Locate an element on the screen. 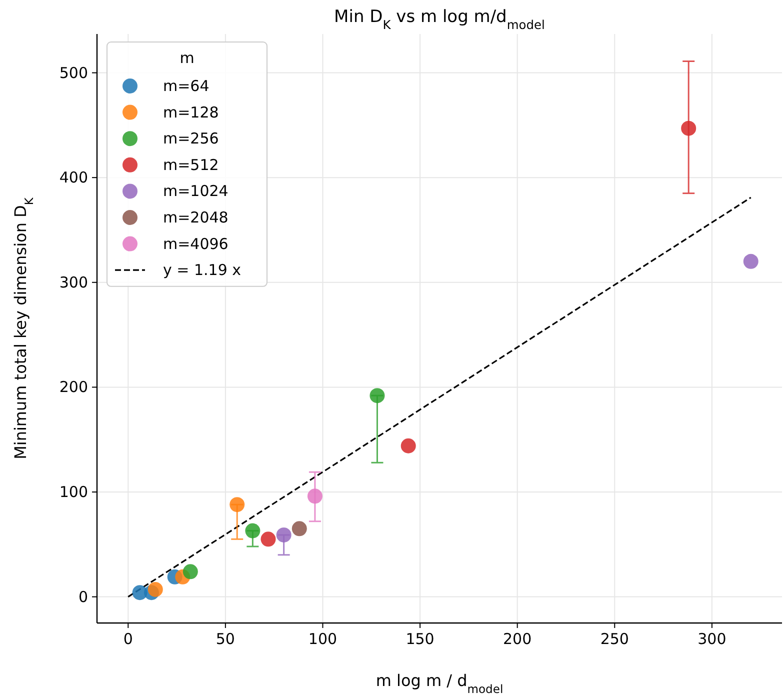 Image resolution: width=784 pixels, height=694 pixels. x-tick-label: 100 is located at coordinates (323, 639).